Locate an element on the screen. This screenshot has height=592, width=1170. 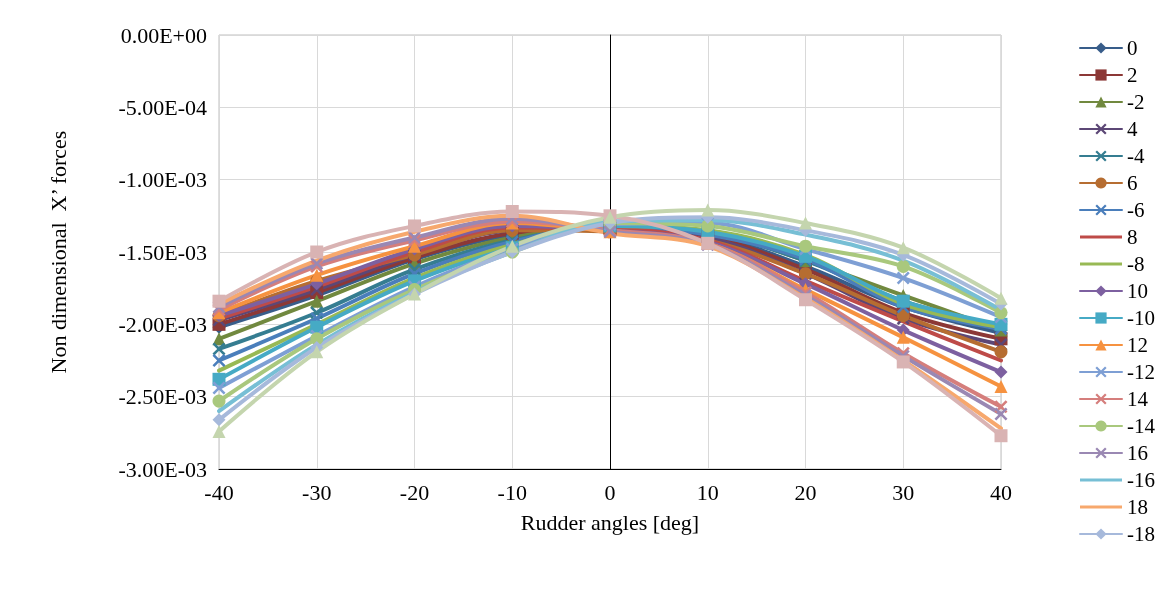
x-tick-label: -20 is located at coordinates (414, 492).